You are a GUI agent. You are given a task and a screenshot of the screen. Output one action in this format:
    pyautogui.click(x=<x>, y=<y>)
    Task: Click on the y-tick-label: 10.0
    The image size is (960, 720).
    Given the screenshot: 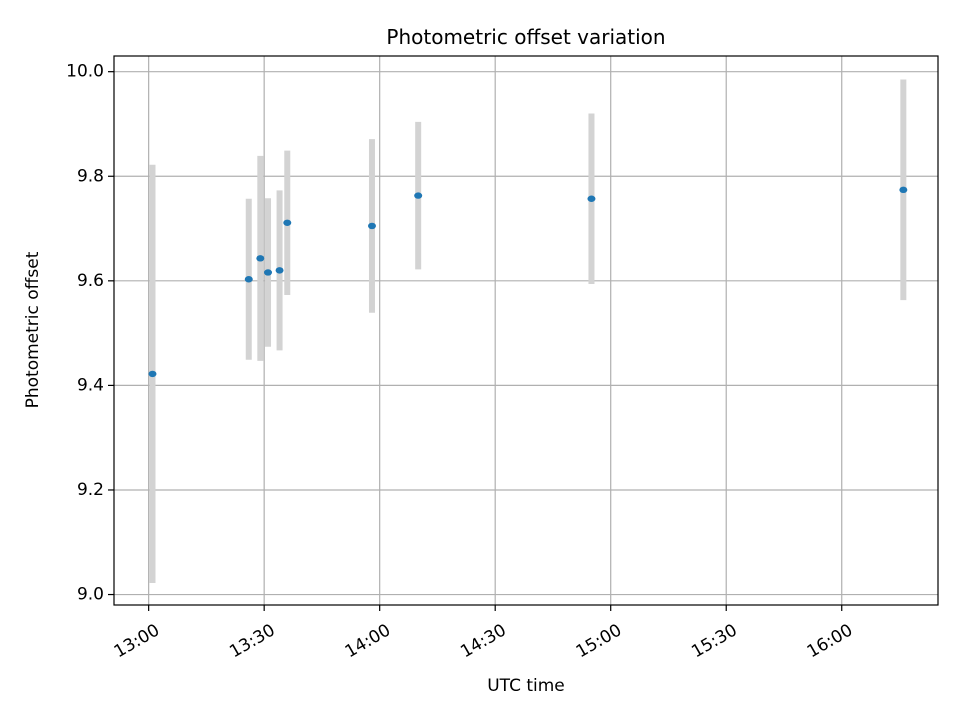 What is the action you would take?
    pyautogui.click(x=85, y=72)
    